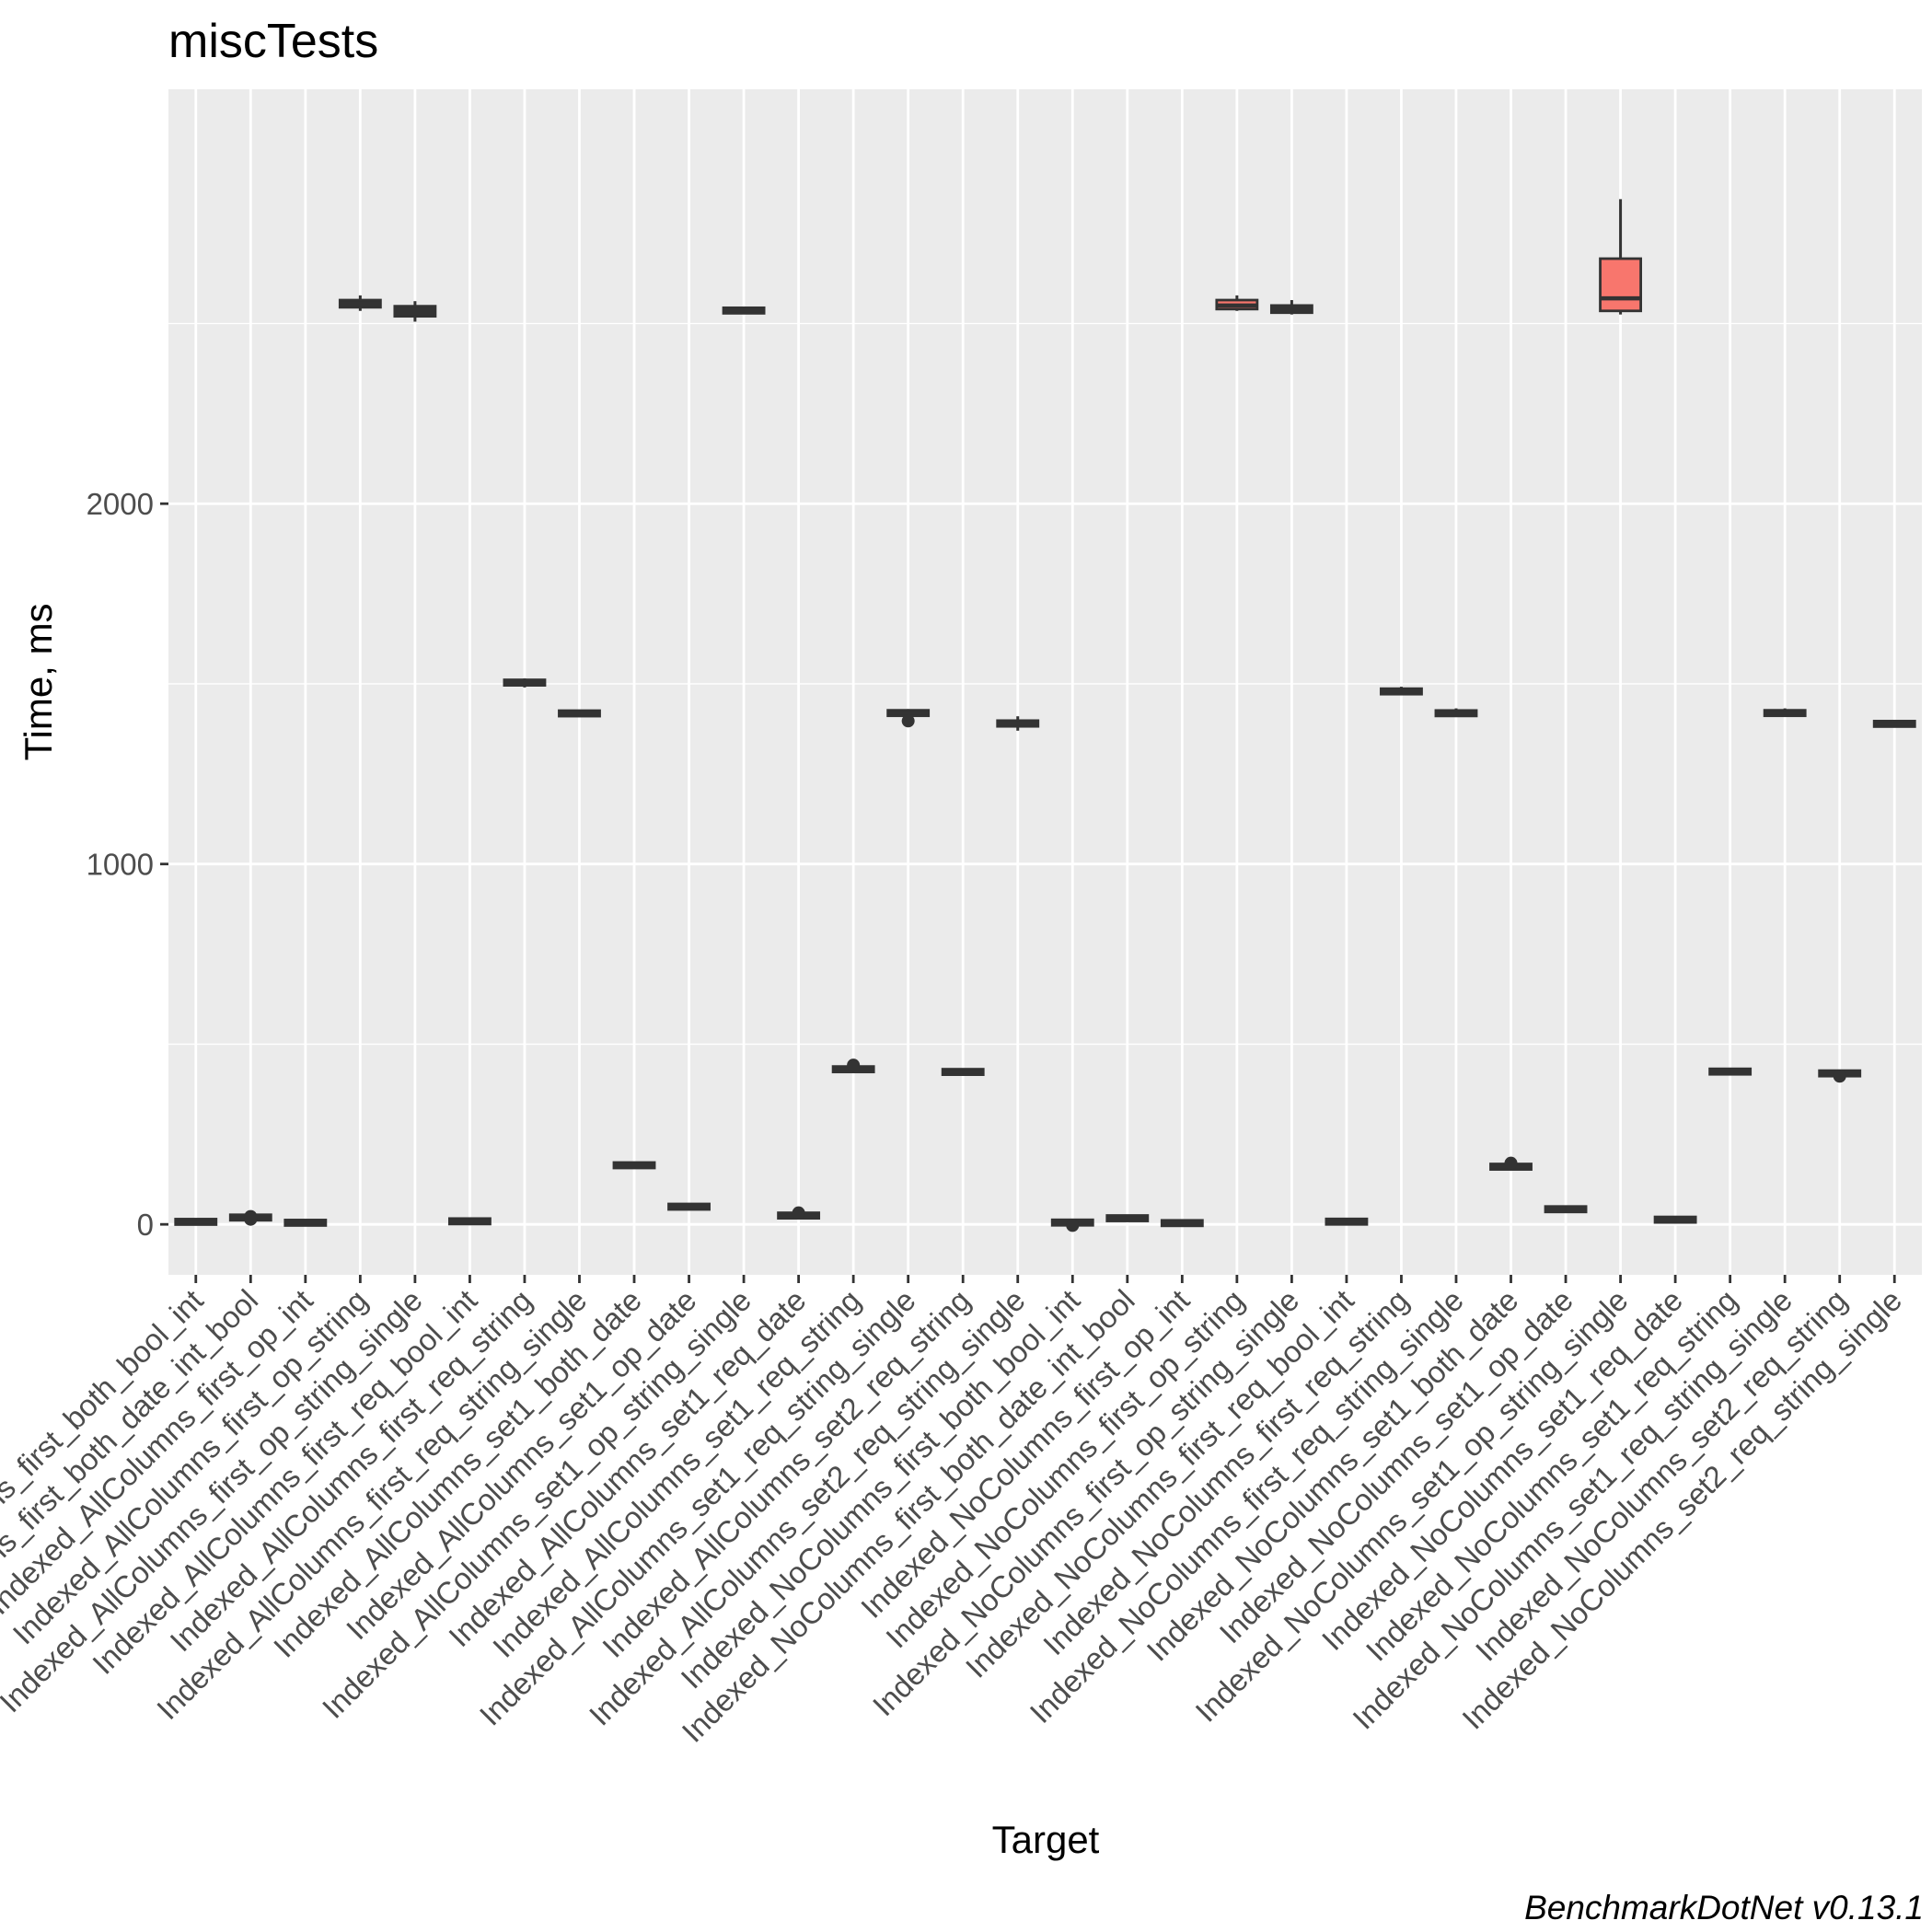 The width and height of the screenshot is (1932, 1932). What do you see at coordinates (1046, 1840) in the screenshot?
I see `x-axis-title: Target` at bounding box center [1046, 1840].